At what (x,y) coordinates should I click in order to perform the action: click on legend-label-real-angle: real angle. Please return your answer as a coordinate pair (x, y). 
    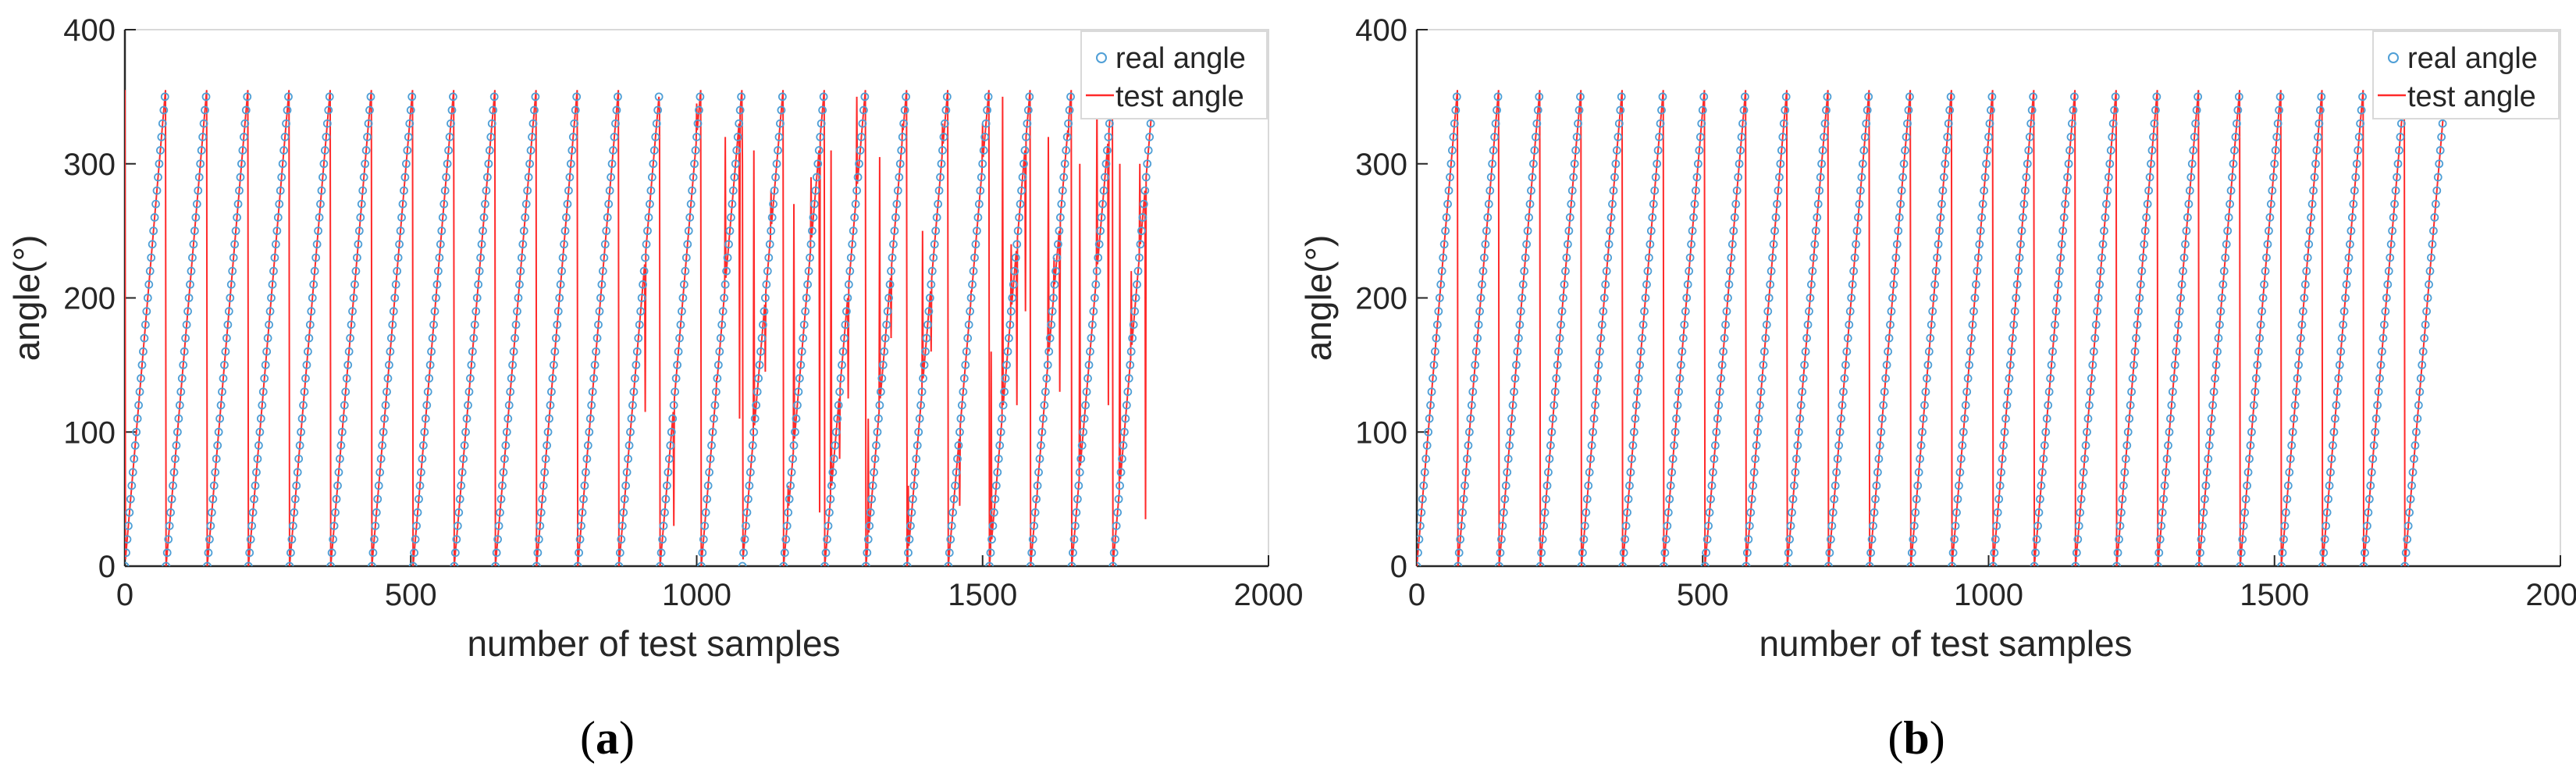
    Looking at the image, I should click on (2472, 58).